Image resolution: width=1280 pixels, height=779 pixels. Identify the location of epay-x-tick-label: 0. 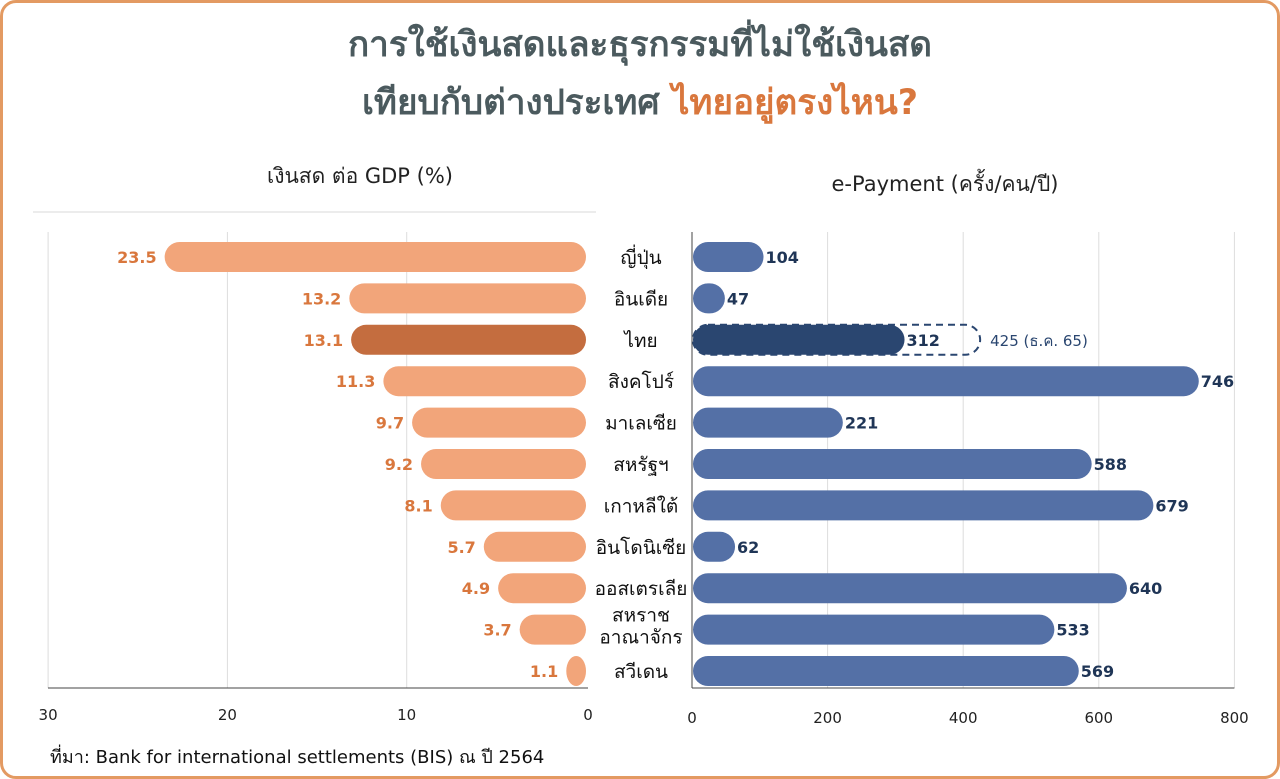
(692, 718).